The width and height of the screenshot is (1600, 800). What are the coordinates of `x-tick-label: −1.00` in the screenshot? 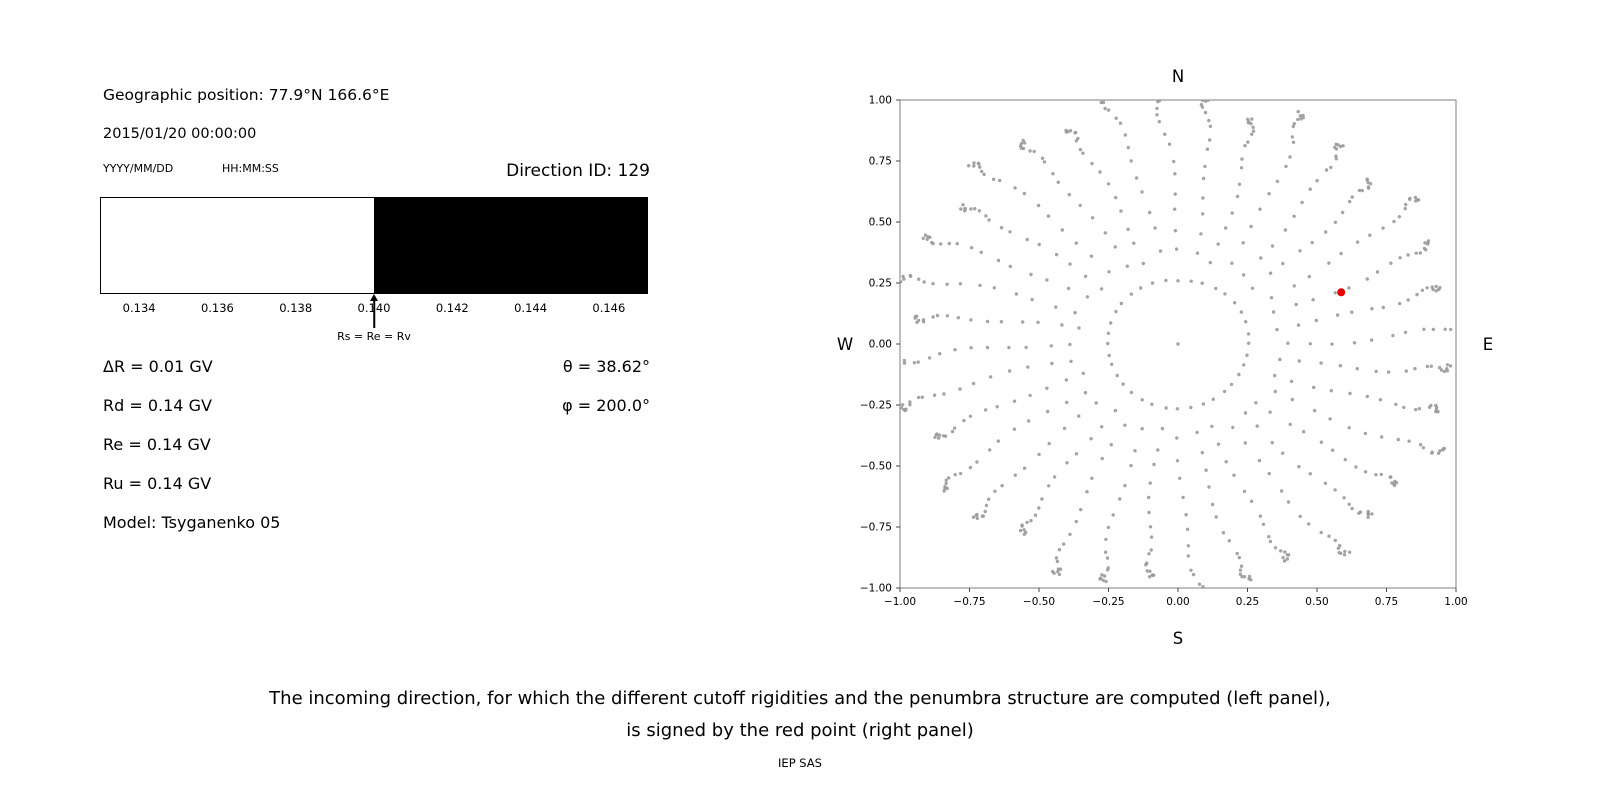 It's located at (900, 602).